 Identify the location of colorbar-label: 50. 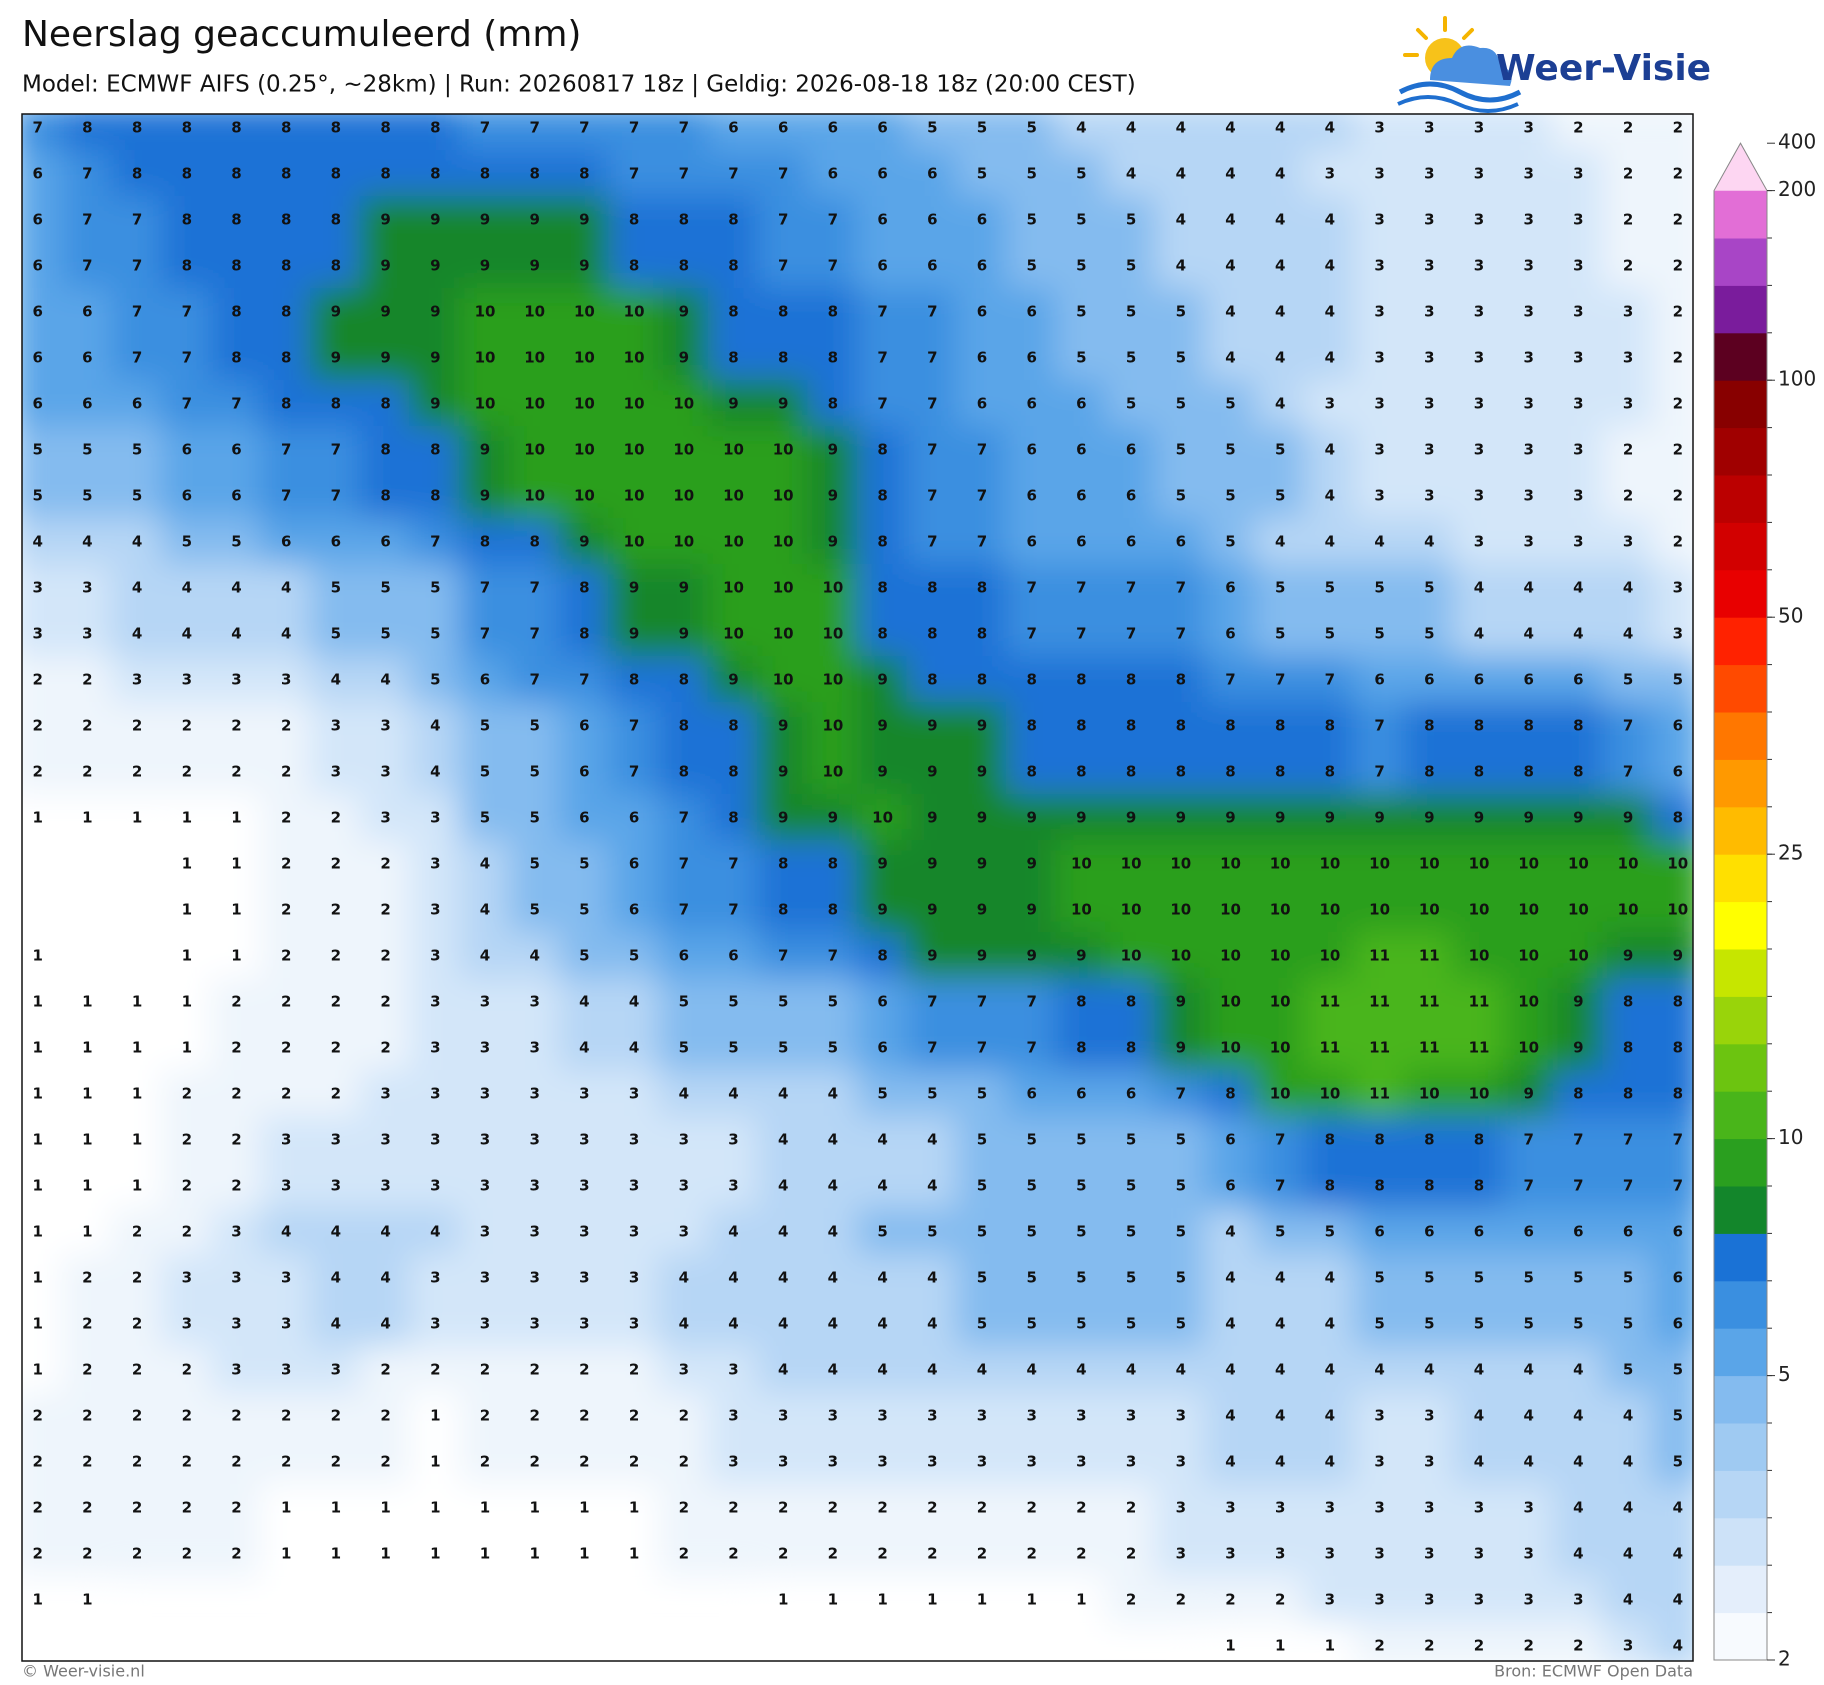
(1790, 616).